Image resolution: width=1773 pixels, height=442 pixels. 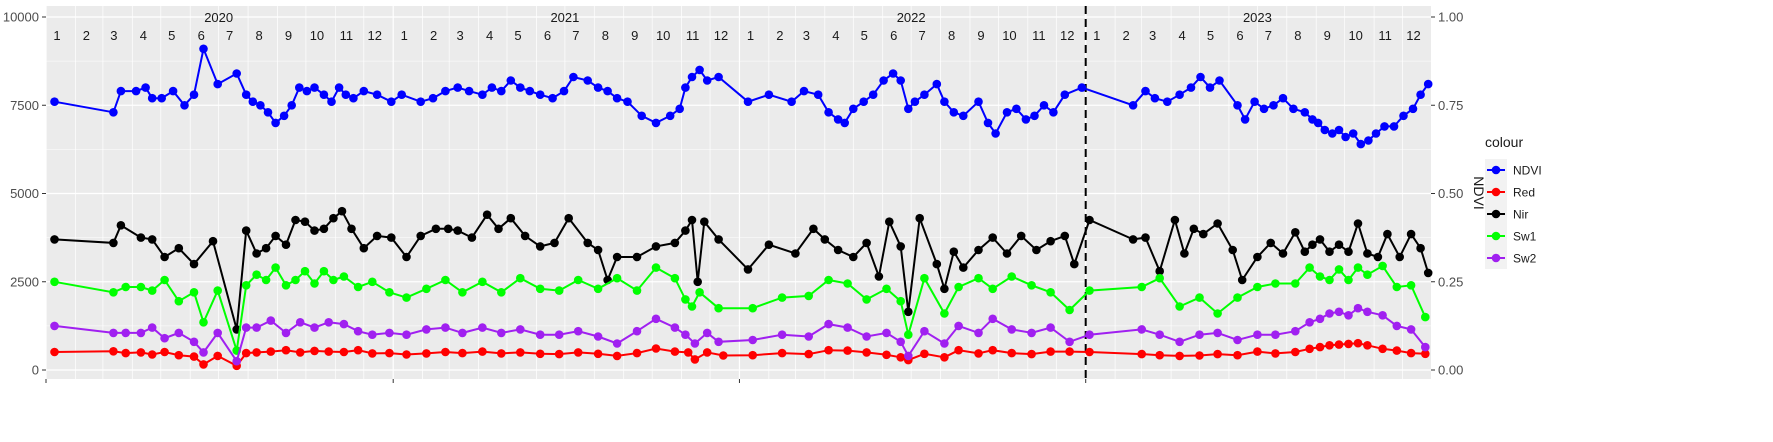 What do you see at coordinates (35, 370) in the screenshot?
I see `left-tick-label: 0` at bounding box center [35, 370].